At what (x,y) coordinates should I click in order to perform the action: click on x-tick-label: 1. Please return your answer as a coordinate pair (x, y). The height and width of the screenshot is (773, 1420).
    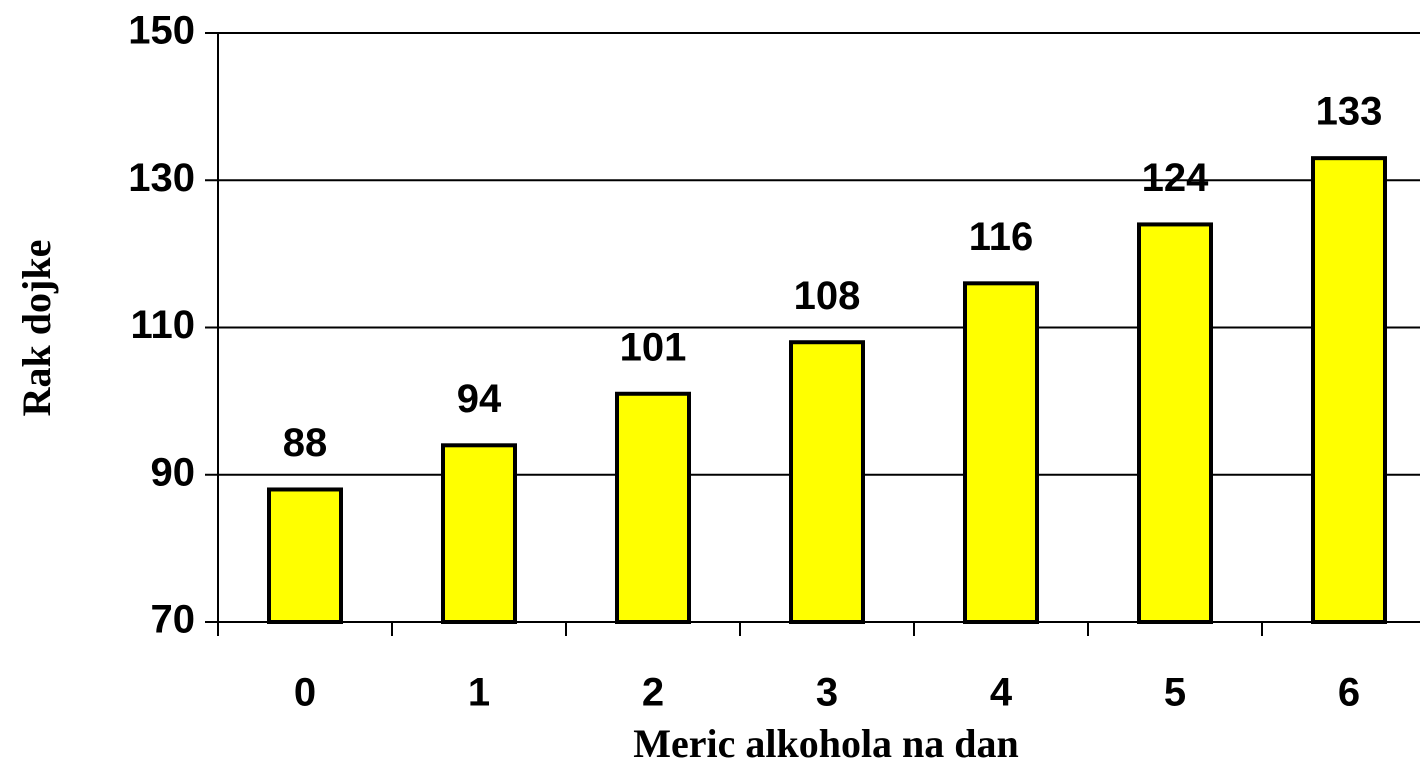
    Looking at the image, I should click on (479, 693).